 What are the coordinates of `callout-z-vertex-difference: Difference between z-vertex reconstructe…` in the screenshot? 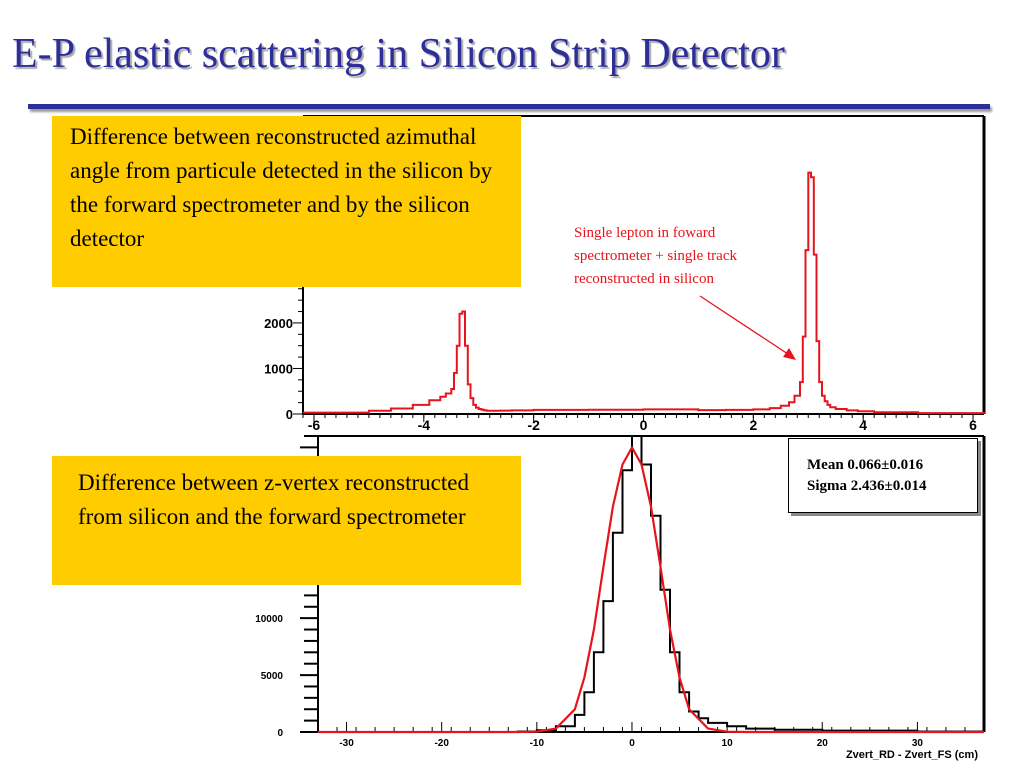 It's located at (286, 520).